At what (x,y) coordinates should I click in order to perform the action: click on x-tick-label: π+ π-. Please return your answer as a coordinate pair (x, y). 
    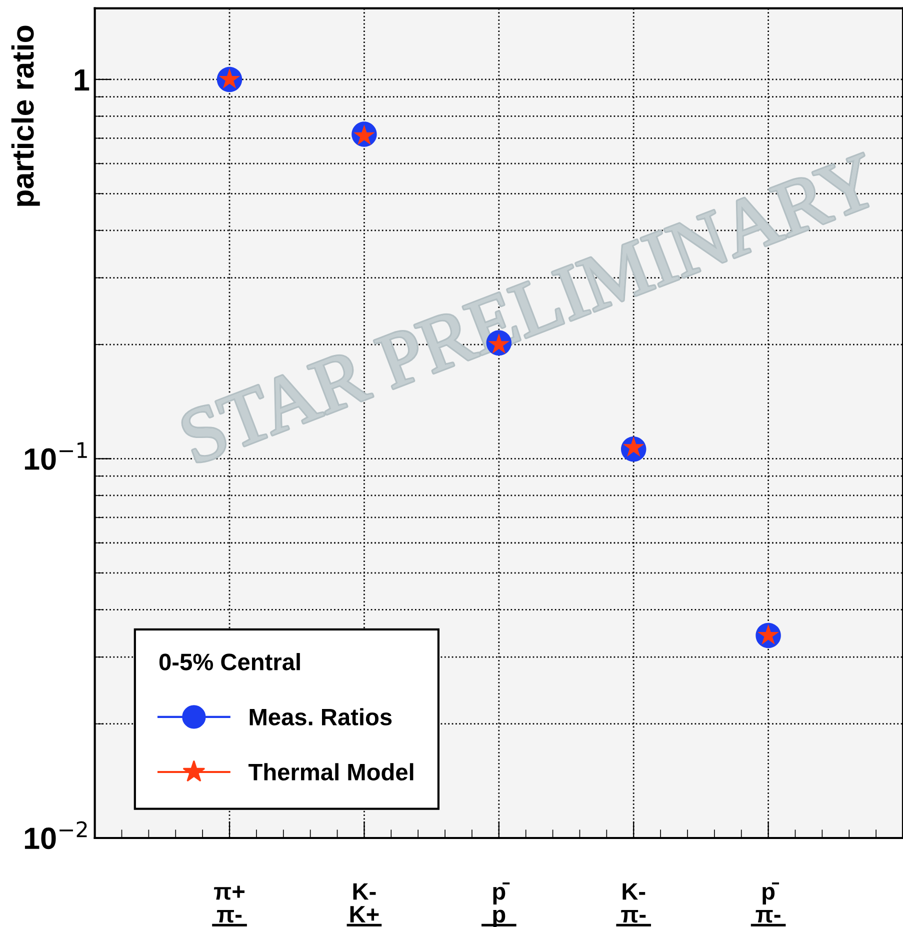
    Looking at the image, I should click on (229, 904).